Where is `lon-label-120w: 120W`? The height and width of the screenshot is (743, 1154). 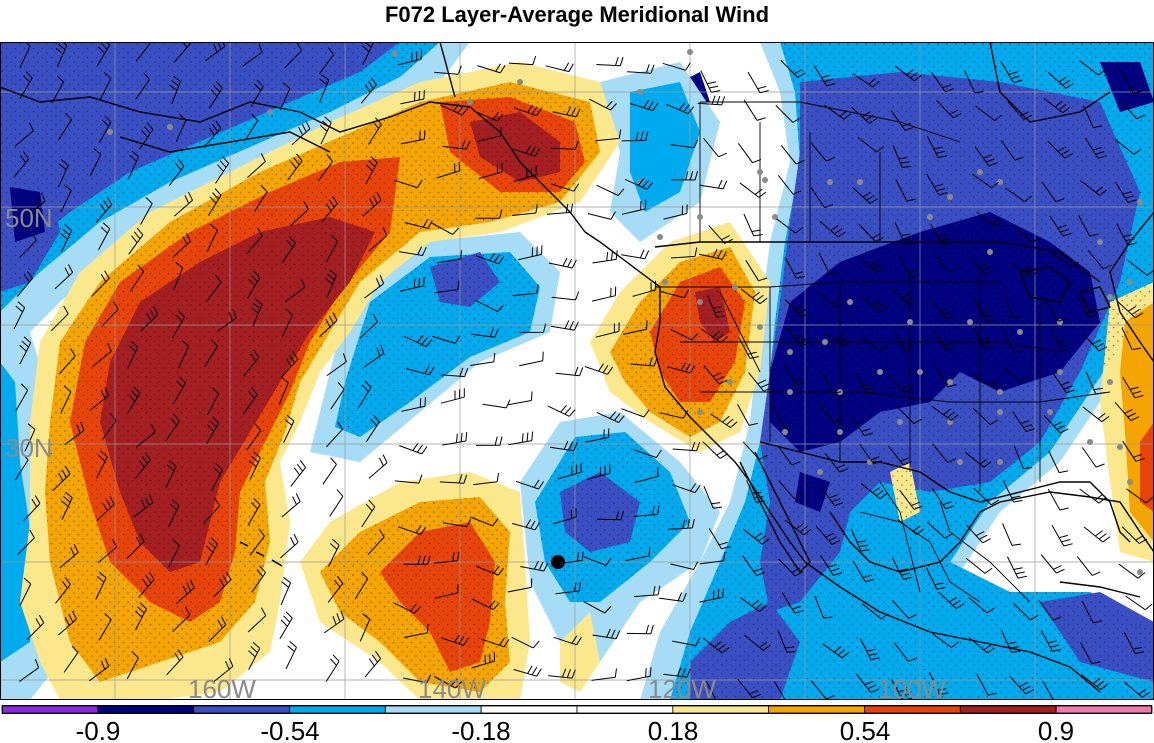 lon-label-120w: 120W is located at coordinates (682, 687).